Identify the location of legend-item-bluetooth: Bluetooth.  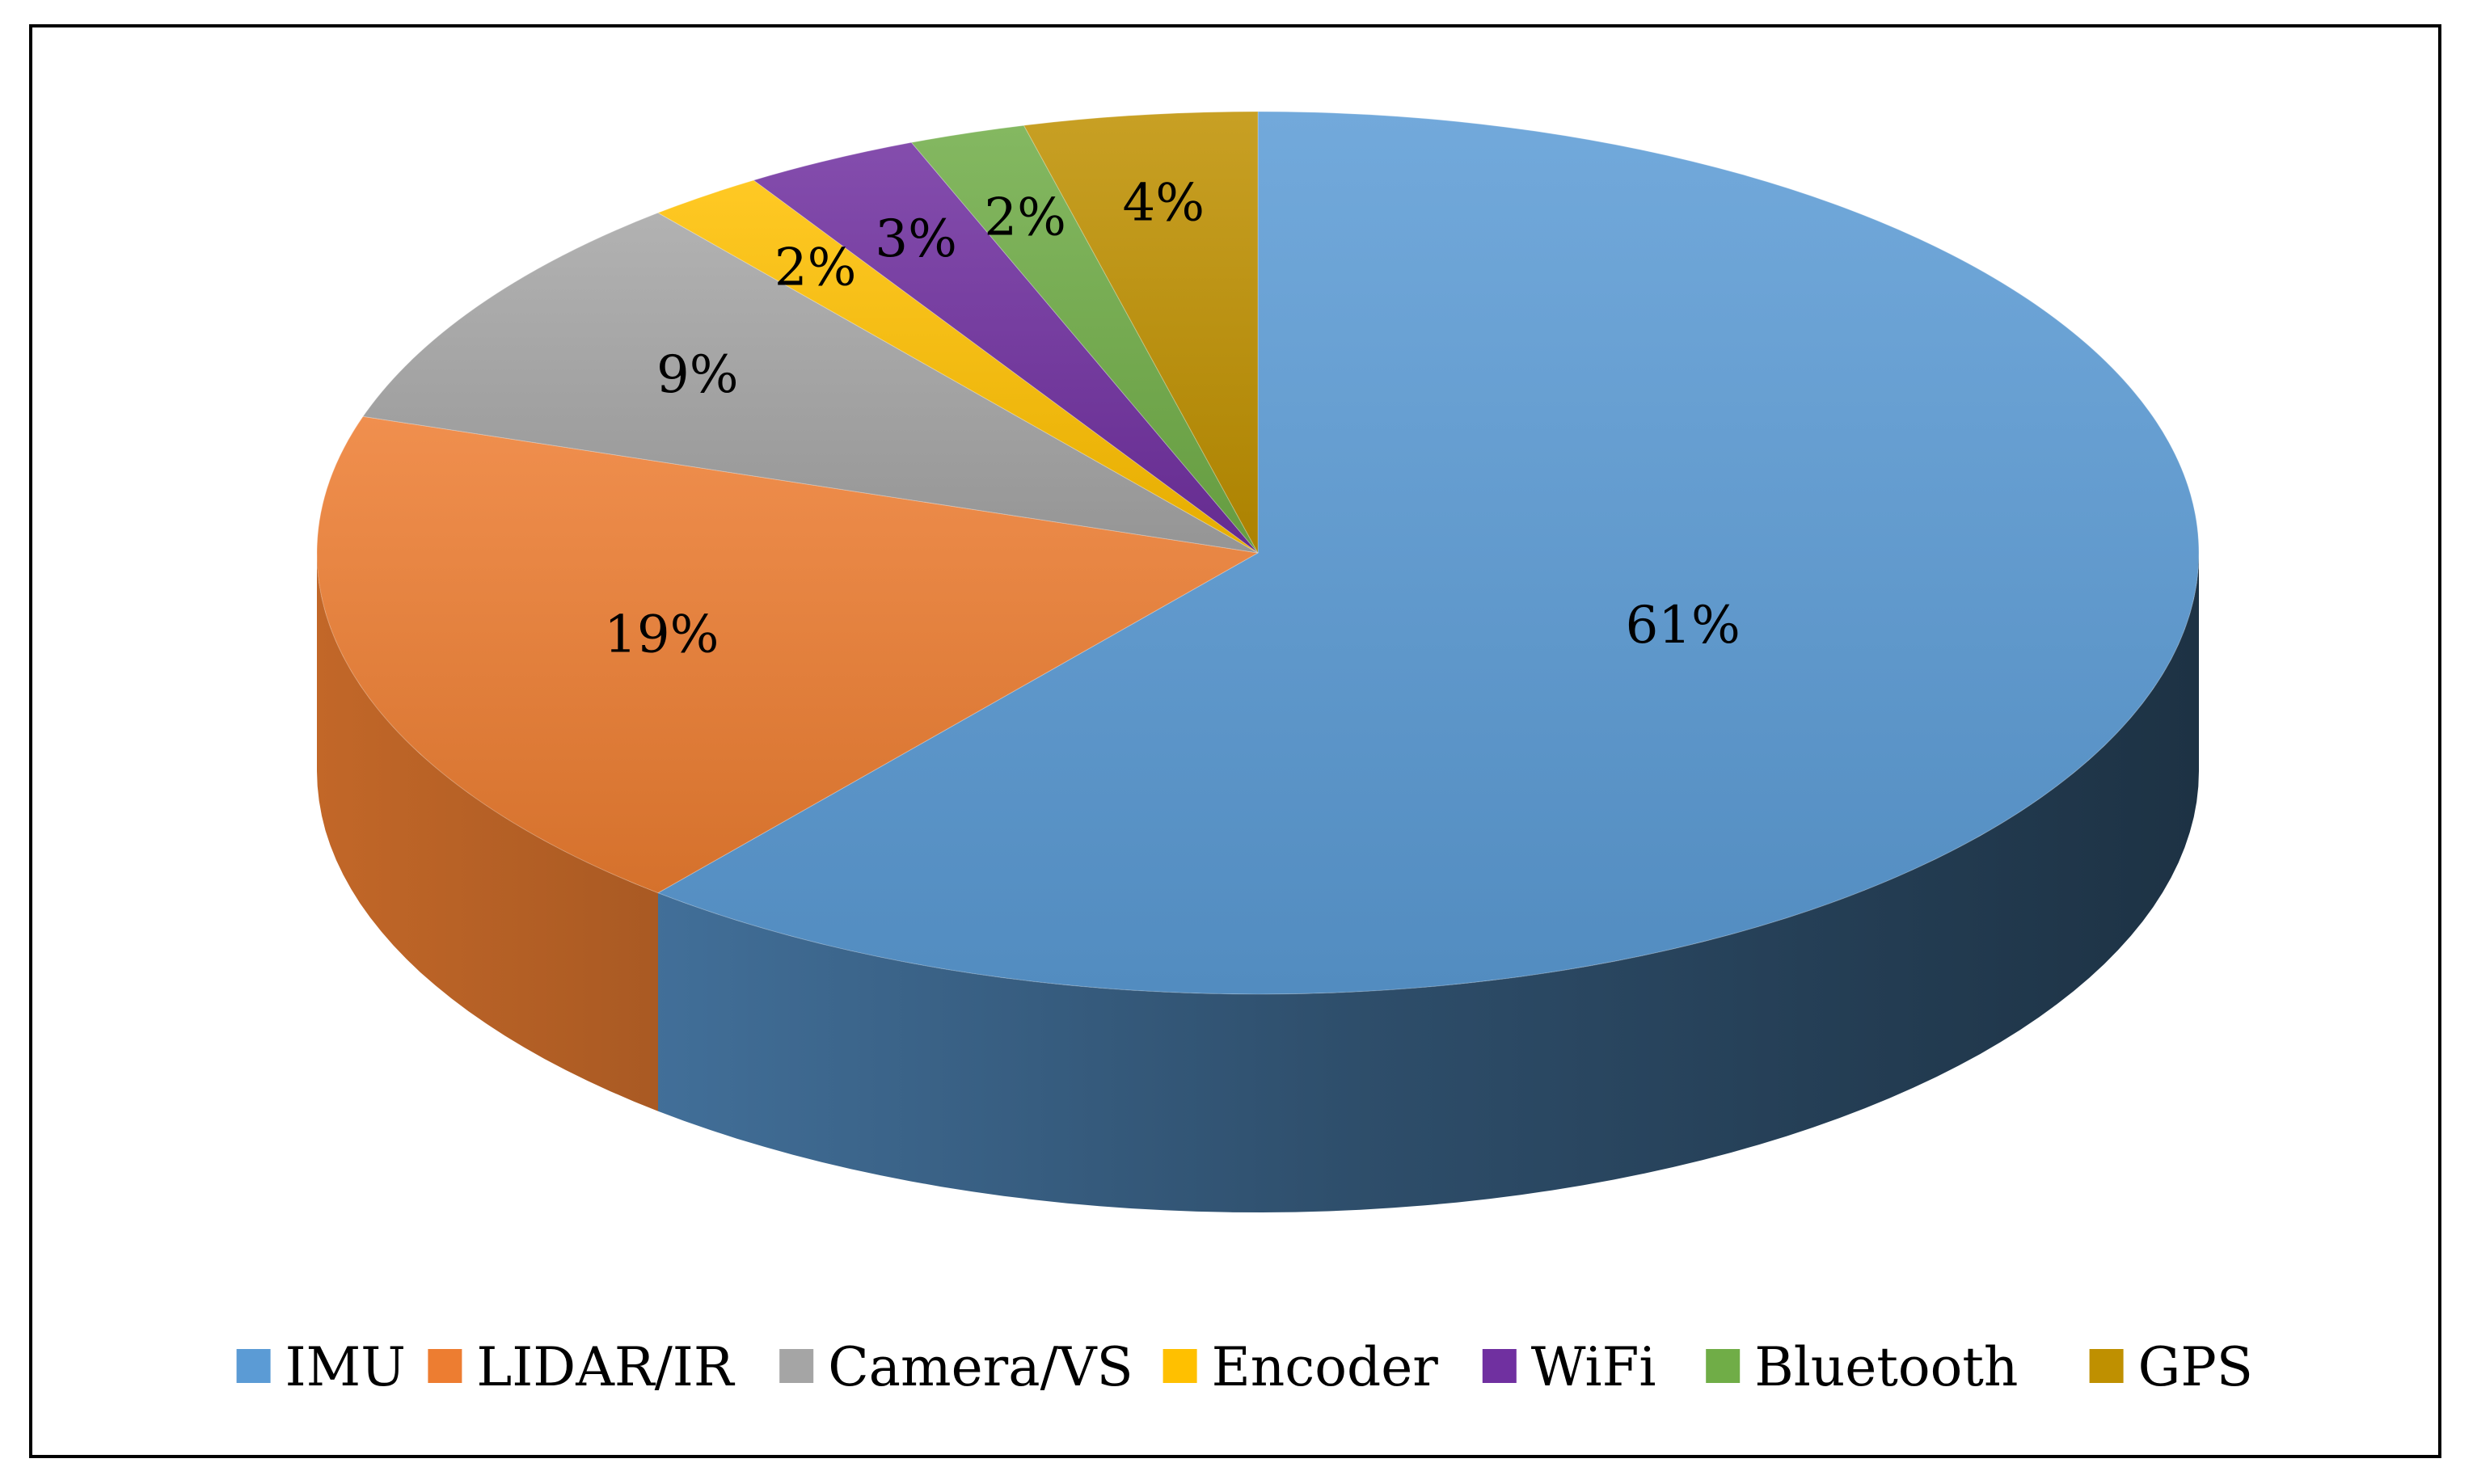
(1862, 1367).